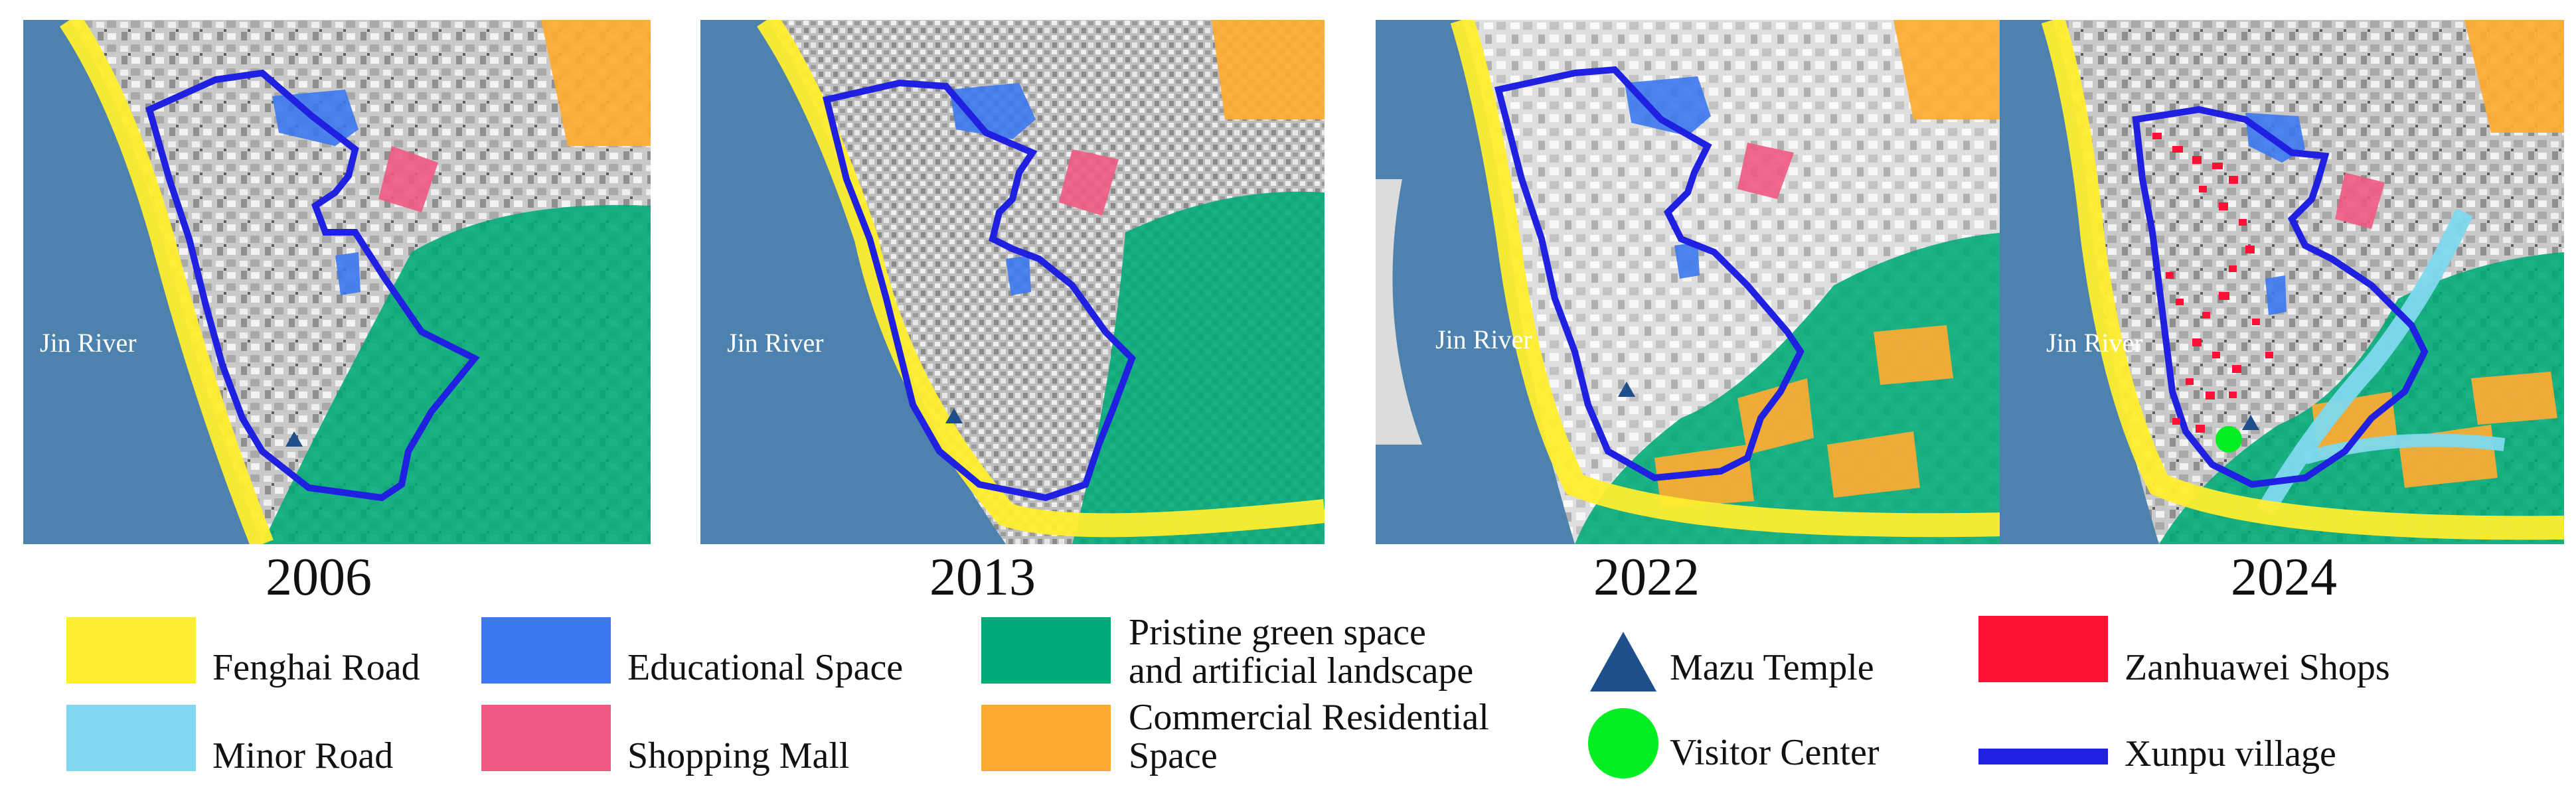 The width and height of the screenshot is (2576, 801). I want to click on legend-label-mazu-temple: Mazu Temple, so click(1772, 667).